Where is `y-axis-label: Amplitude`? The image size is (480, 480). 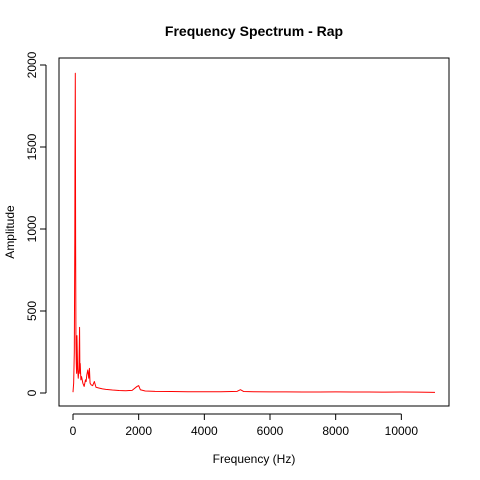 y-axis-label: Amplitude is located at coordinates (10, 232).